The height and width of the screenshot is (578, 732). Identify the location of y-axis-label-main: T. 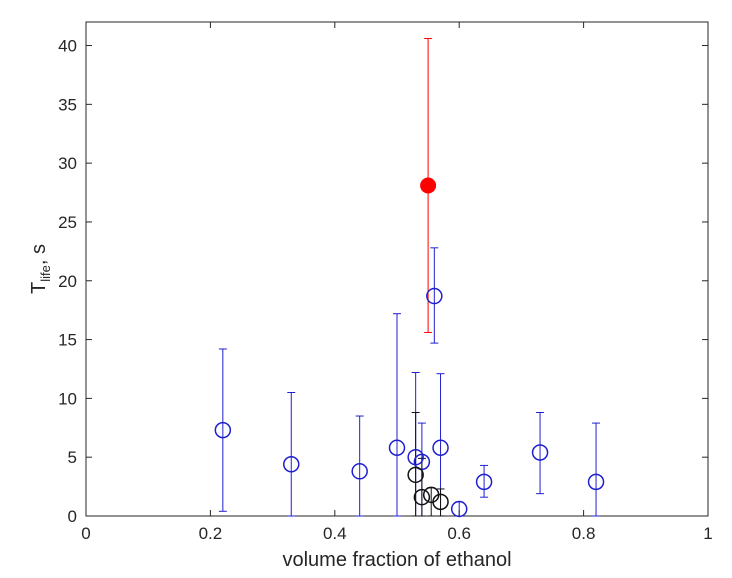
(39, 288).